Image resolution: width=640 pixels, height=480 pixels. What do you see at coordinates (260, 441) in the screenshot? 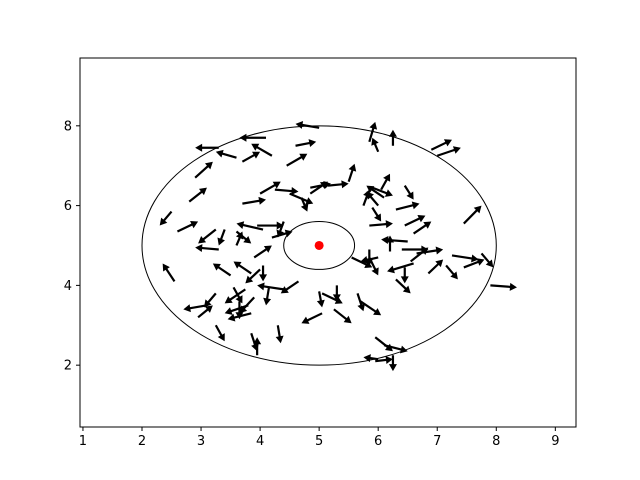
I see `x-tick-label: 4` at bounding box center [260, 441].